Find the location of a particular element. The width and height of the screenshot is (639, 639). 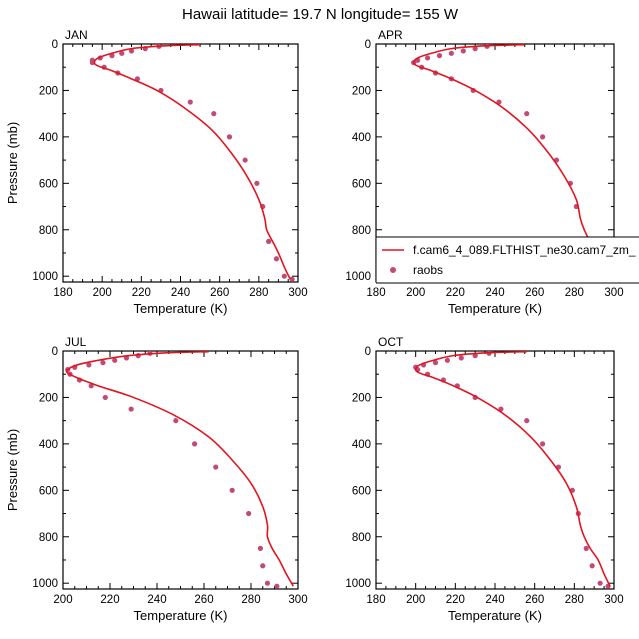

legend-obs-swatch is located at coordinates (393, 270).